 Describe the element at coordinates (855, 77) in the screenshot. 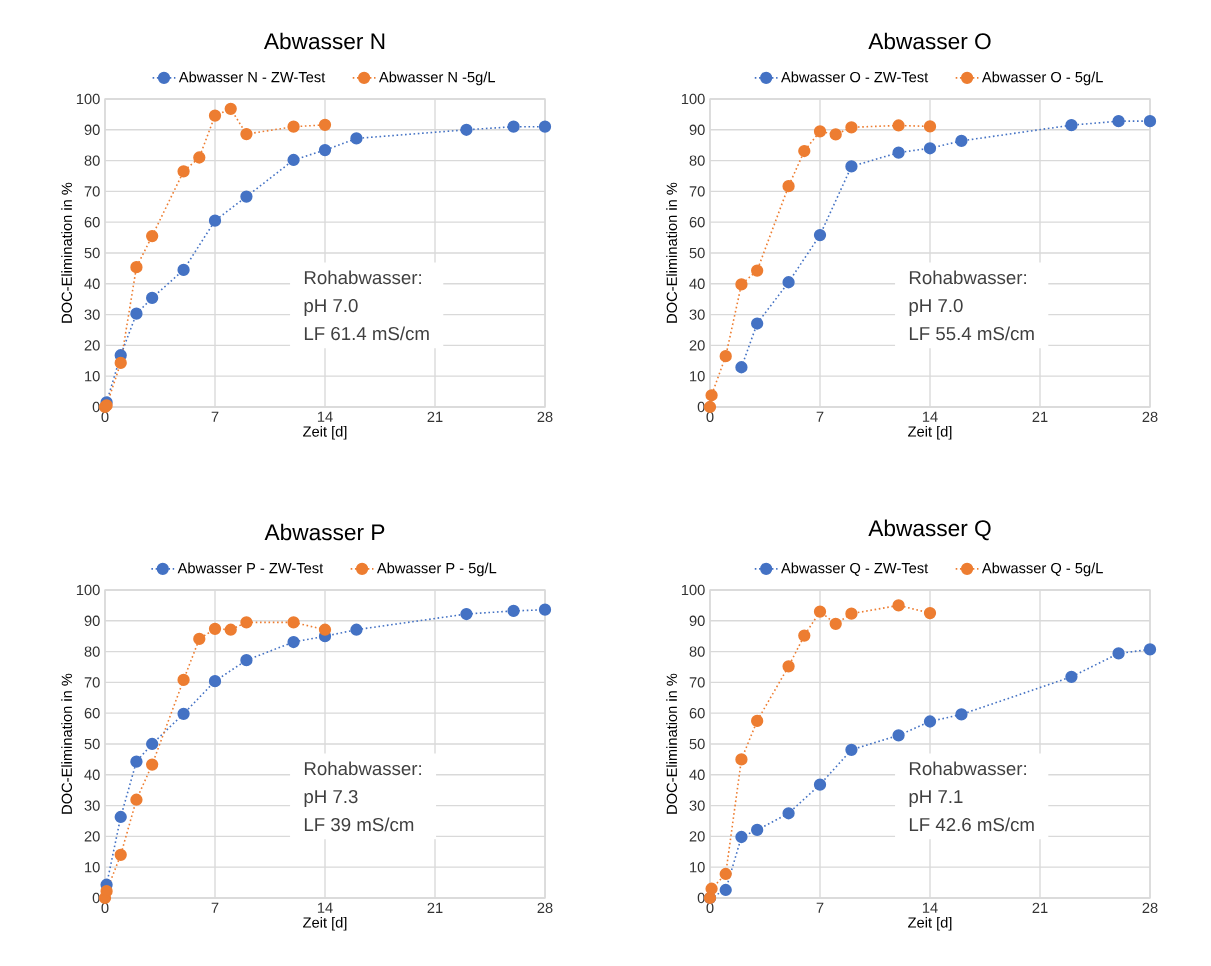

I see `legend-label: Abwasser O - ZW-Test` at that location.